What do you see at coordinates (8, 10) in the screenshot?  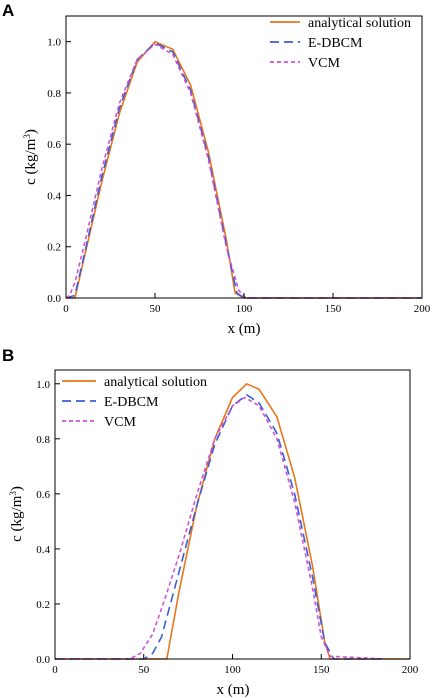 I see `panel-a-letter: A` at bounding box center [8, 10].